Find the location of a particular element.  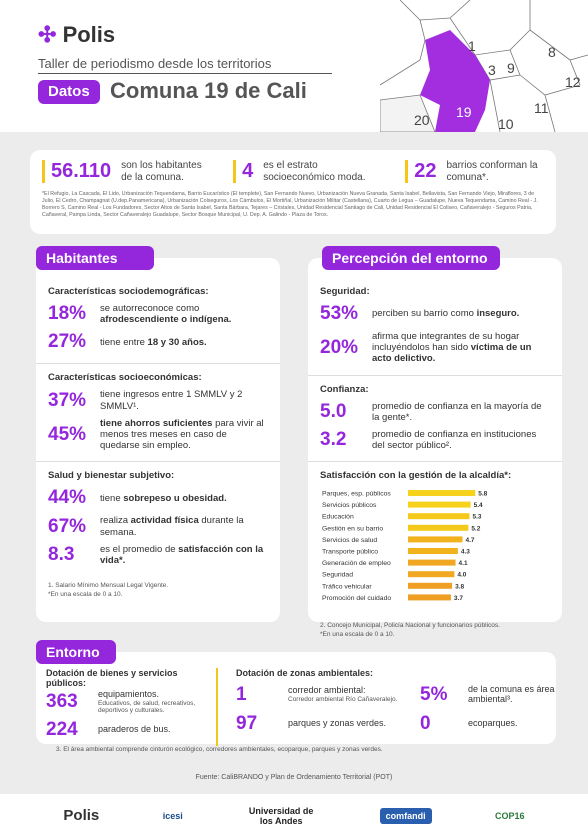

summary-text: barrios conforman la comuna*. is located at coordinates (492, 171).